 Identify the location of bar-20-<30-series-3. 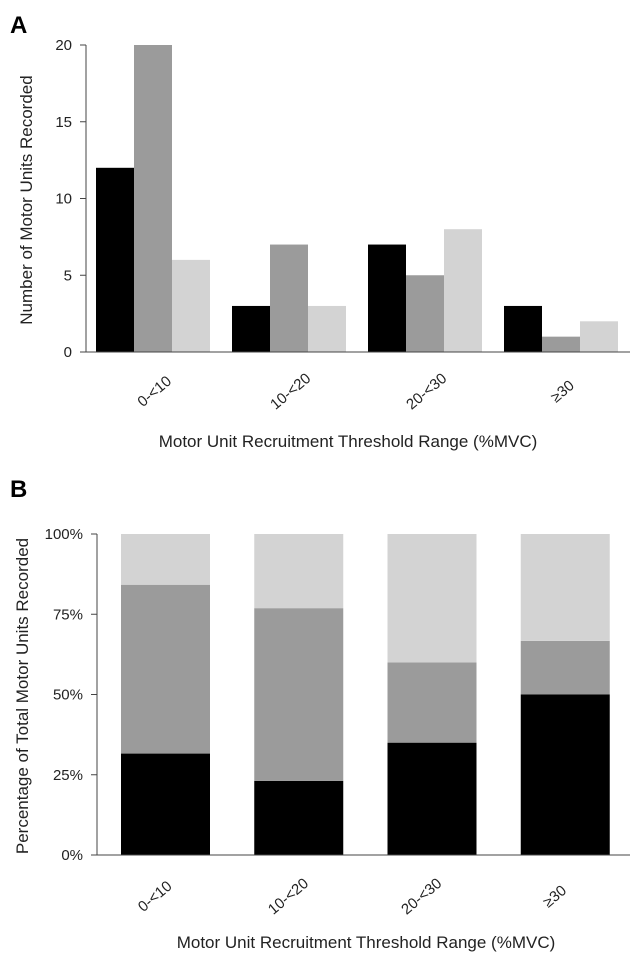
(463, 290).